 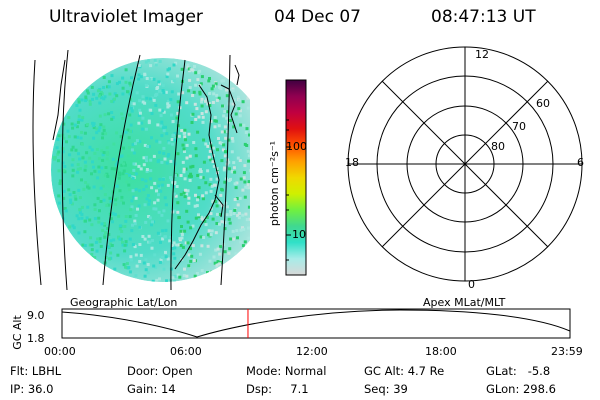 What do you see at coordinates (441, 351) in the screenshot?
I see `time-tick-1800: 18:00` at bounding box center [441, 351].